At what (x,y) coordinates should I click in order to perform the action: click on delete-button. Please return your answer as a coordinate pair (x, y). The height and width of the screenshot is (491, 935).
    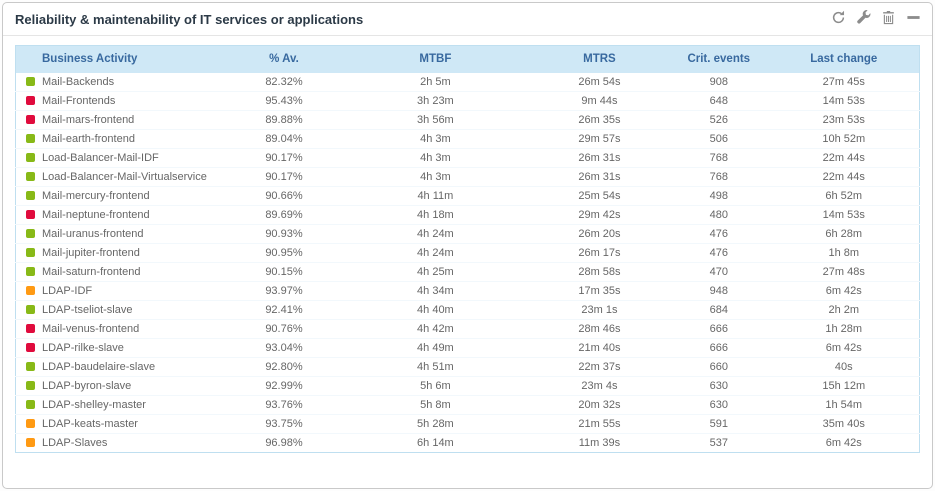
    Looking at the image, I should click on (888, 19).